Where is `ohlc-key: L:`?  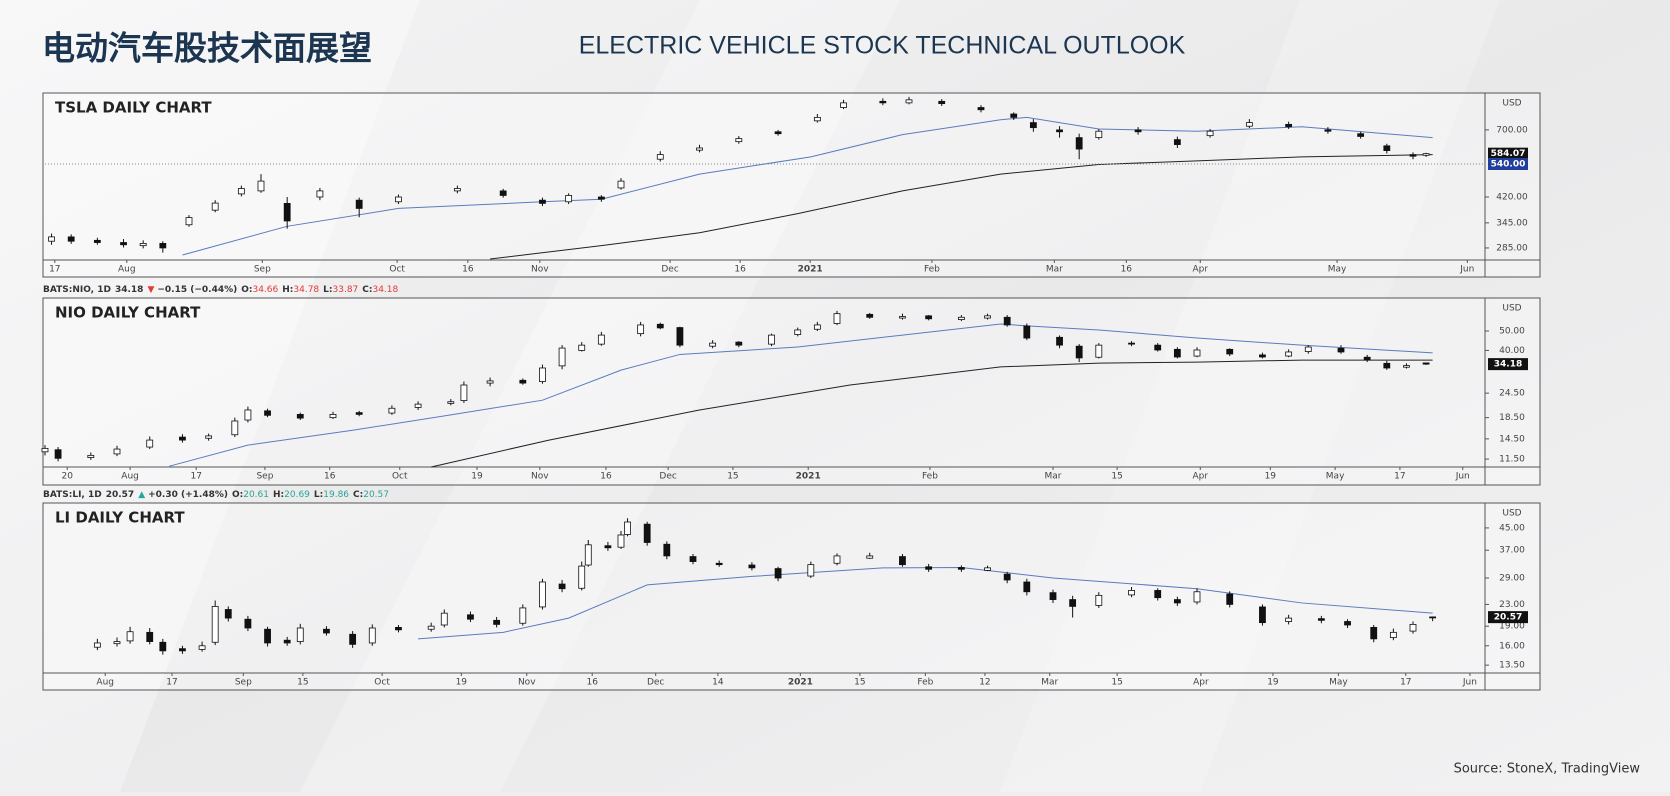
ohlc-key: L: is located at coordinates (318, 495).